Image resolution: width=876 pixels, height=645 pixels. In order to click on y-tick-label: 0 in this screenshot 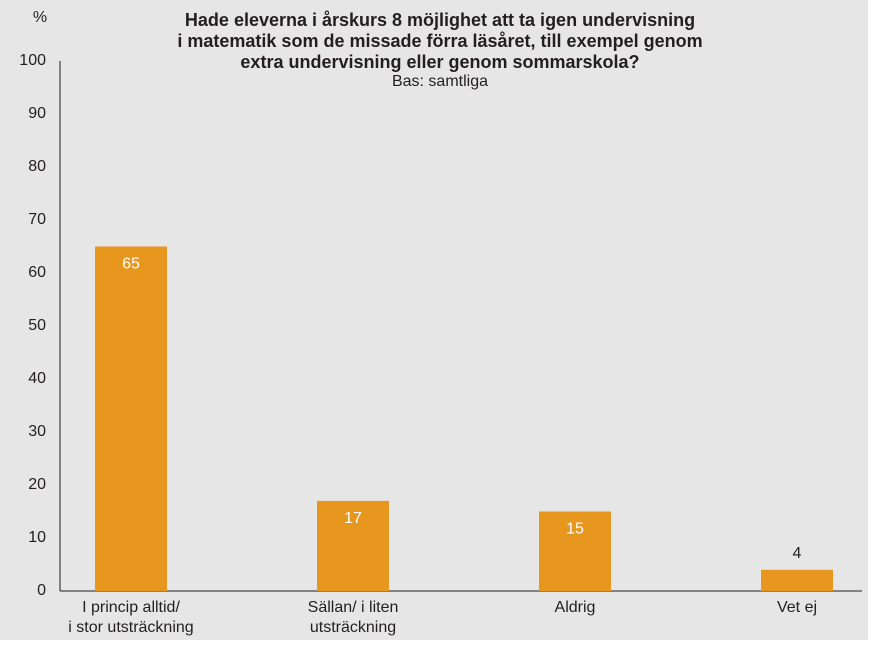, I will do `click(41, 590)`.